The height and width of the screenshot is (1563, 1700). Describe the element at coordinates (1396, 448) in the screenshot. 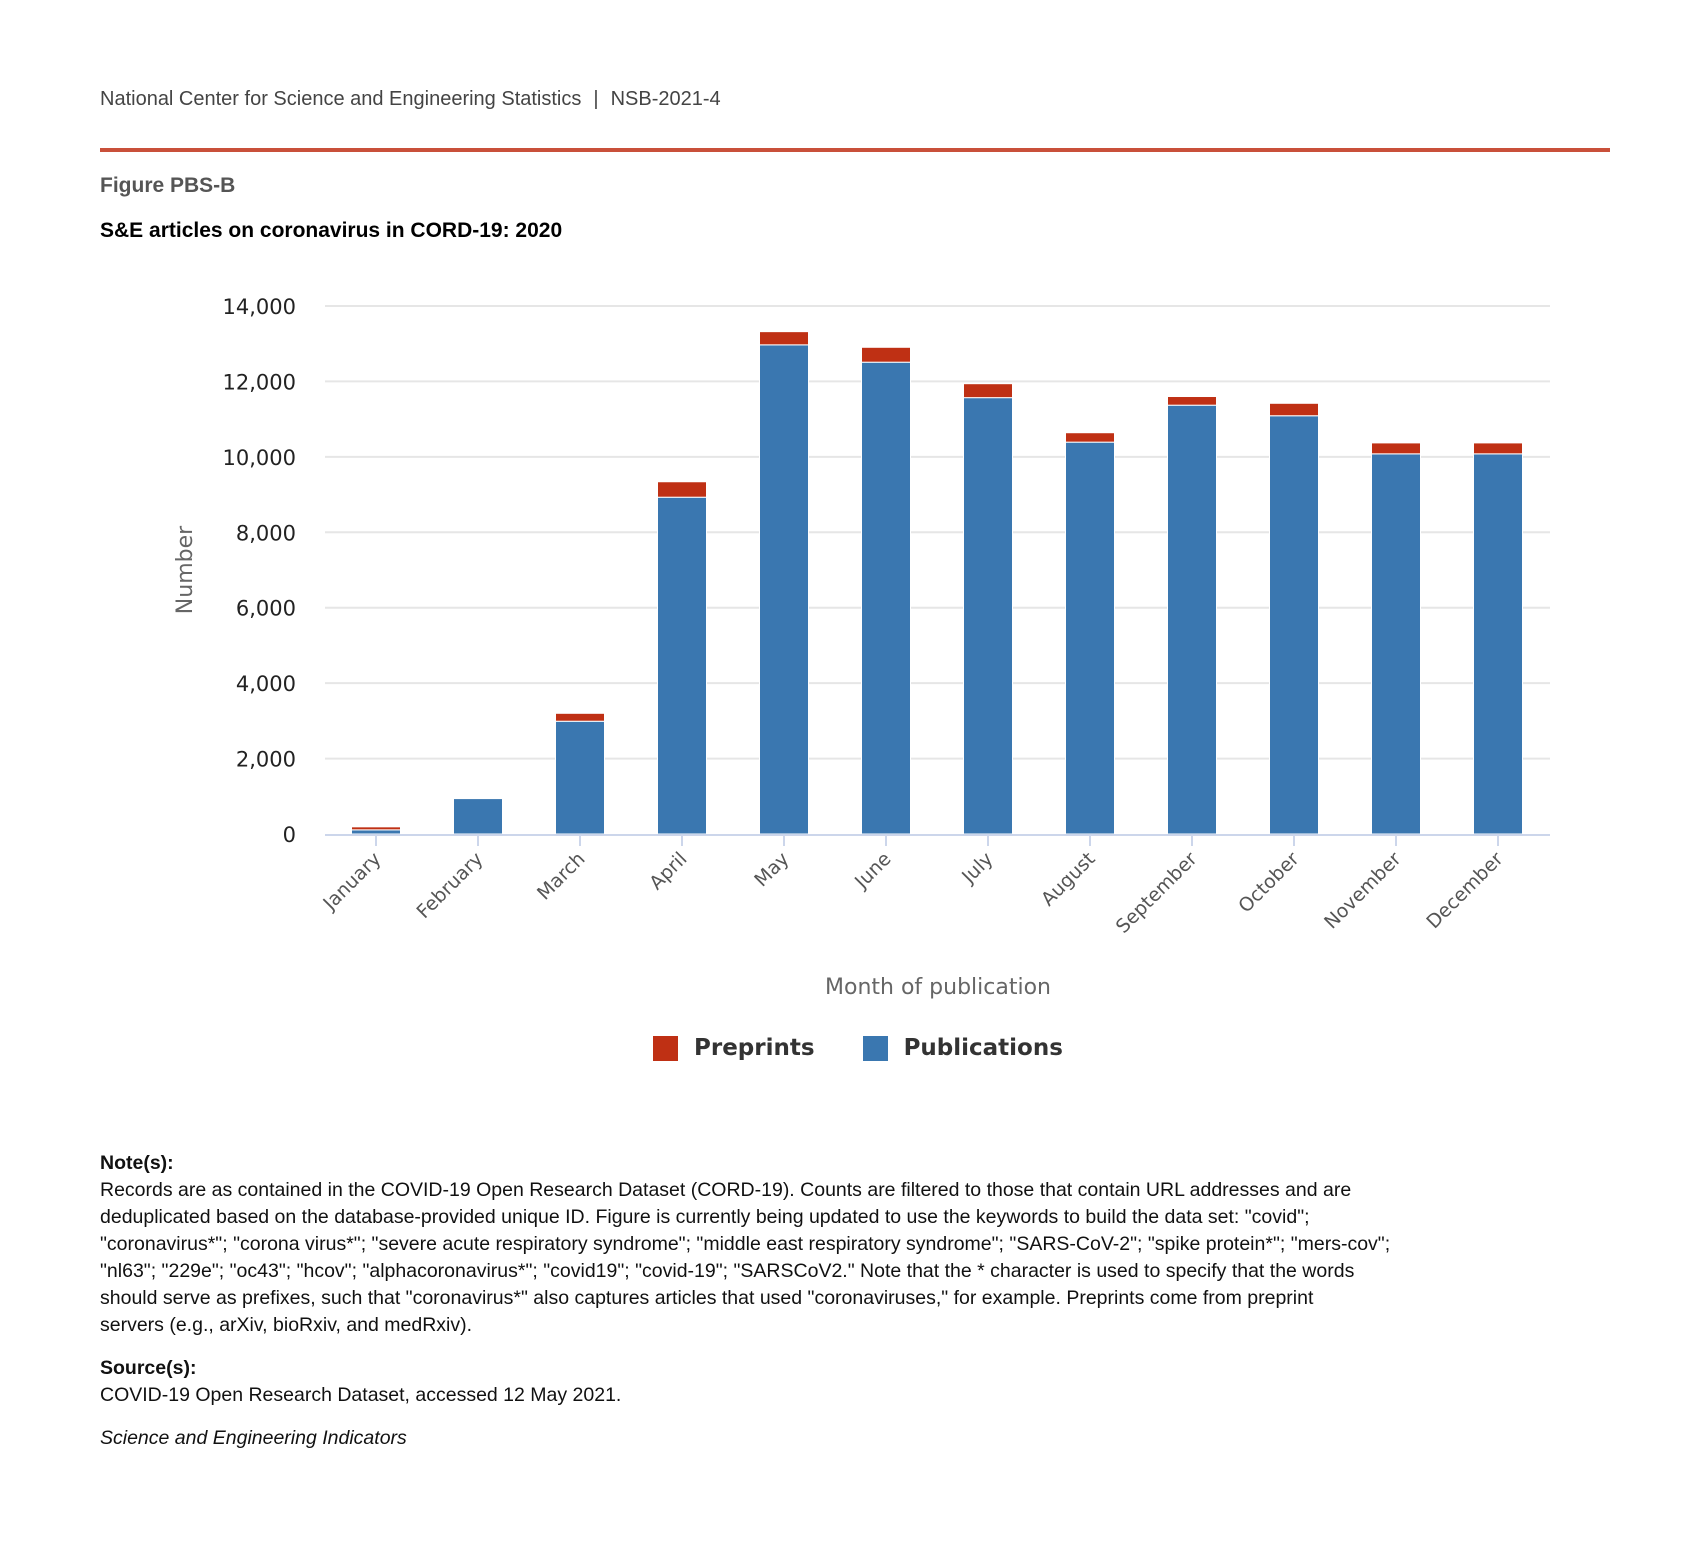

I see `bar-preprints-november` at that location.